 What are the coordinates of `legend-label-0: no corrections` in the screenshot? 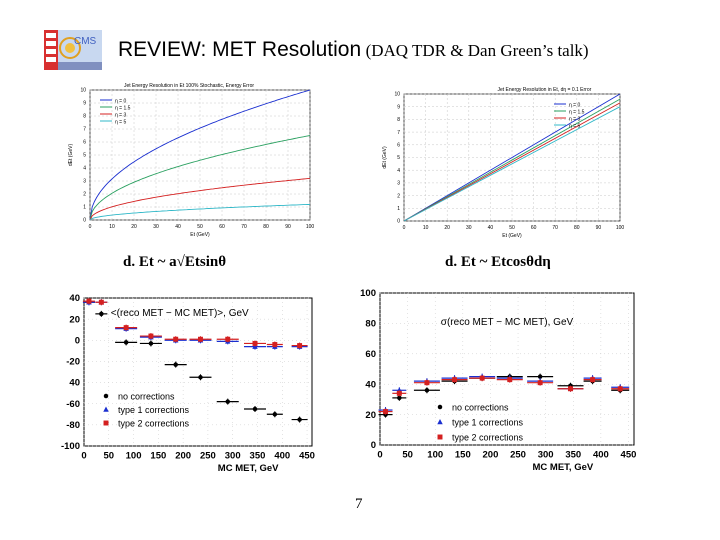 It's located at (146, 397).